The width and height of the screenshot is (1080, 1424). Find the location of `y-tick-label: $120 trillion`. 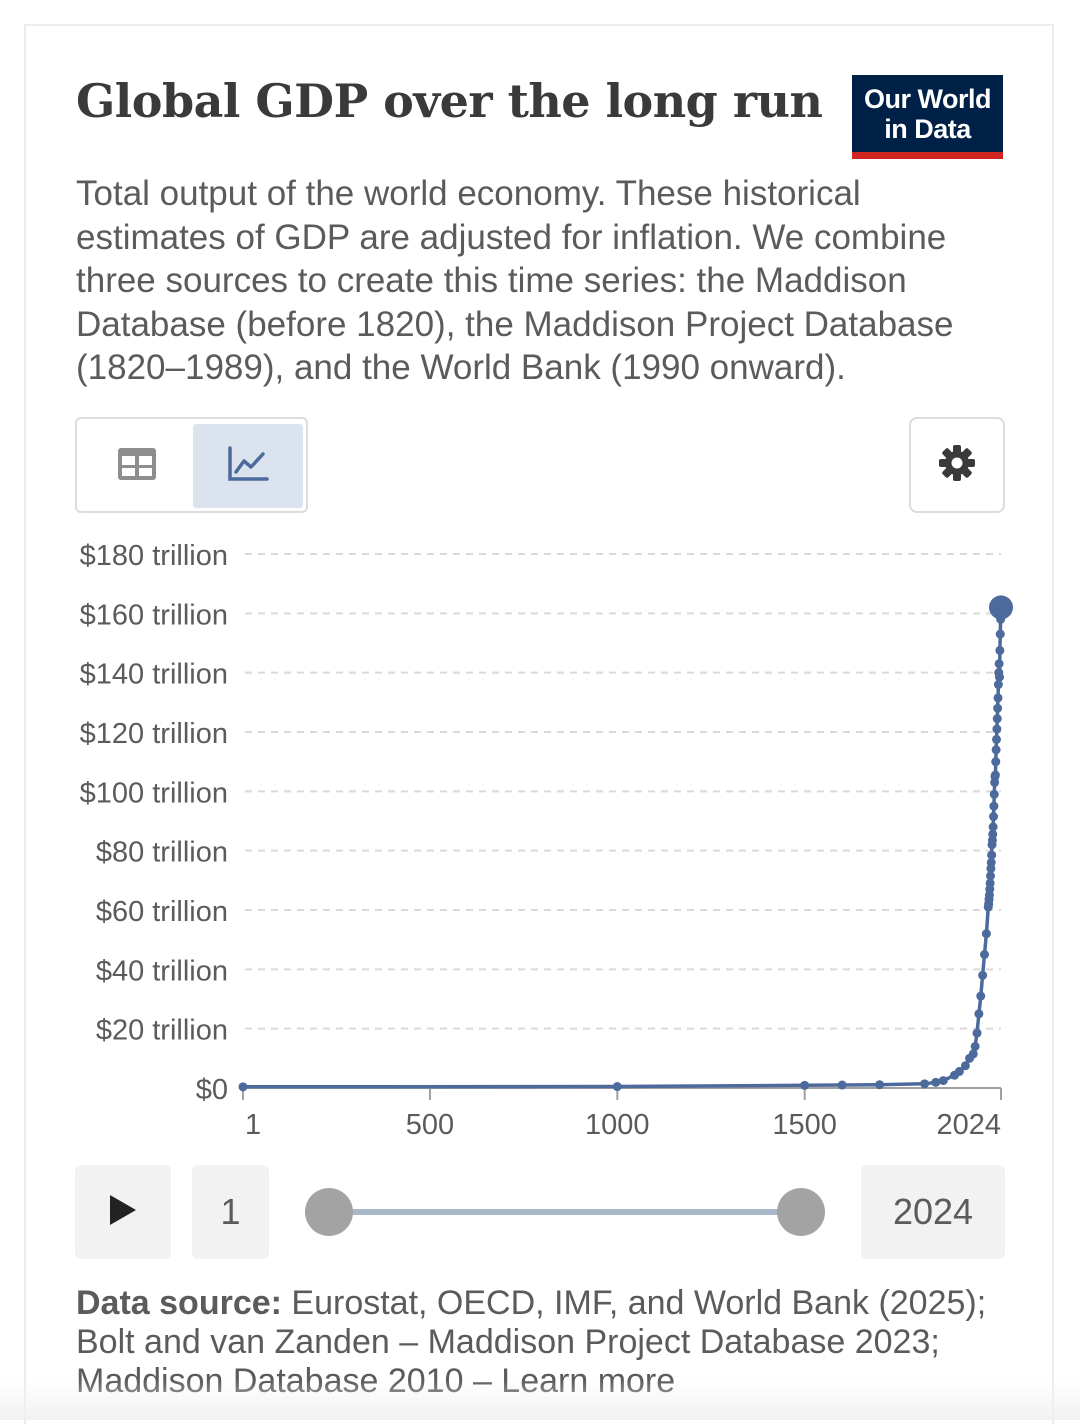

y-tick-label: $120 trillion is located at coordinates (154, 734).